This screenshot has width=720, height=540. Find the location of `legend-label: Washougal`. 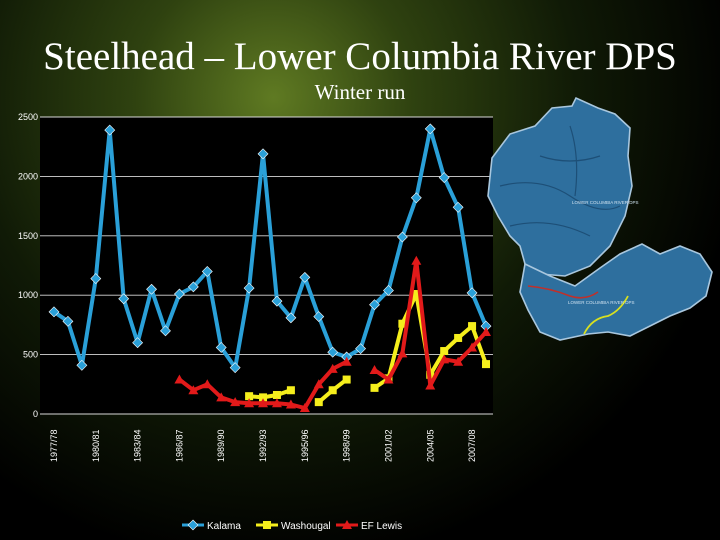

legend-label: Washougal is located at coordinates (306, 526).